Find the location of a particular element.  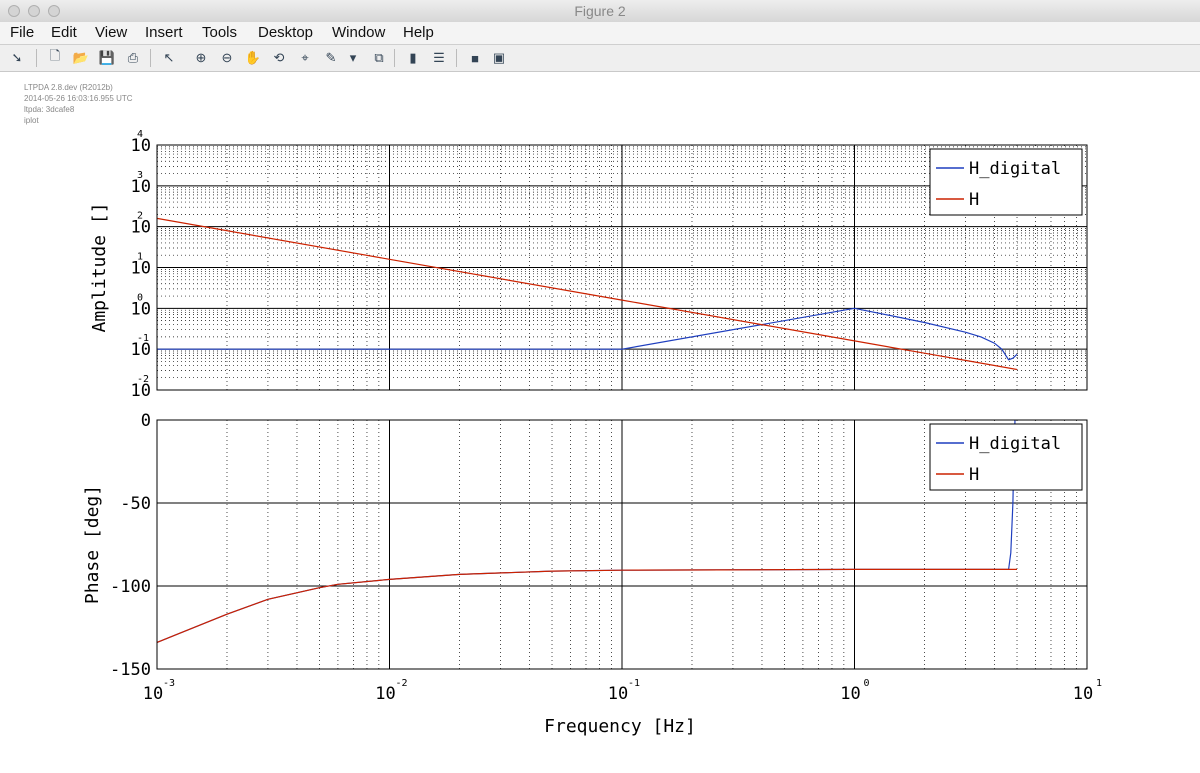

phase-ytick-label: 0 is located at coordinates (146, 421).